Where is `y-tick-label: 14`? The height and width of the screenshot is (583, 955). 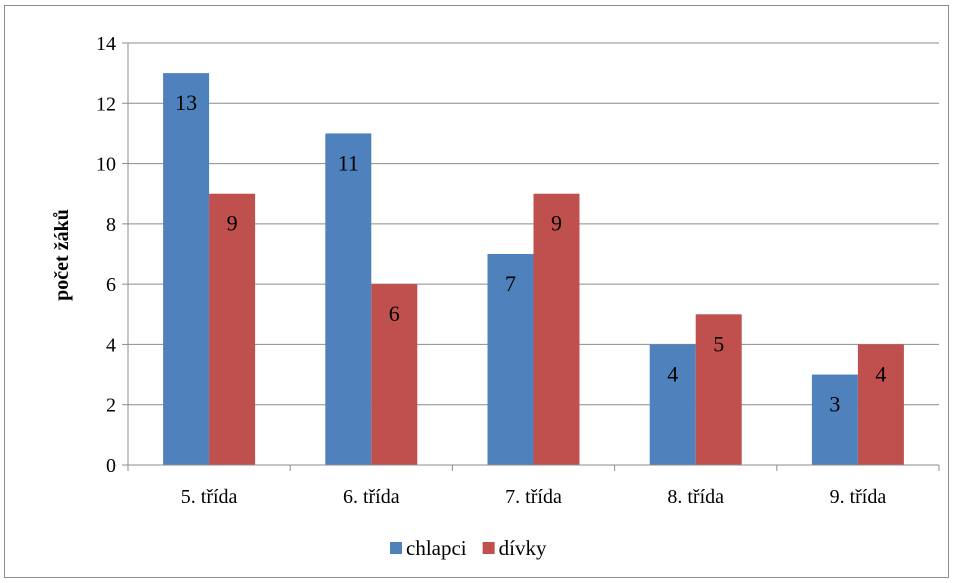 y-tick-label: 14 is located at coordinates (106, 44).